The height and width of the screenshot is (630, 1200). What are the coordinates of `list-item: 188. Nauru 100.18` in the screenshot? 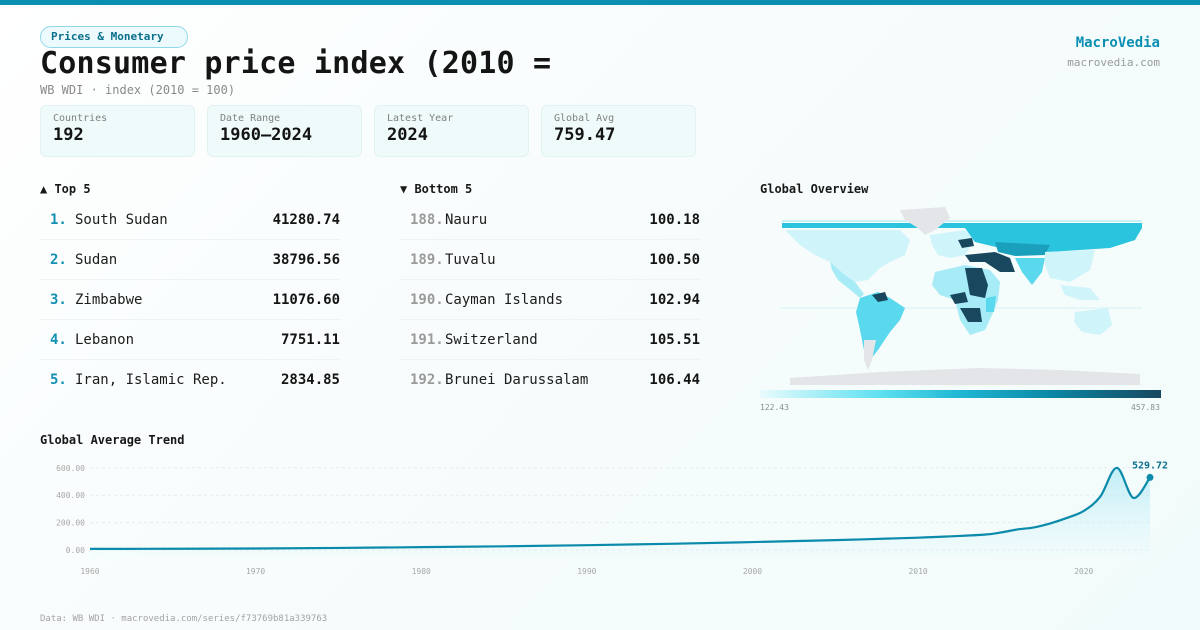 It's located at (550, 220).